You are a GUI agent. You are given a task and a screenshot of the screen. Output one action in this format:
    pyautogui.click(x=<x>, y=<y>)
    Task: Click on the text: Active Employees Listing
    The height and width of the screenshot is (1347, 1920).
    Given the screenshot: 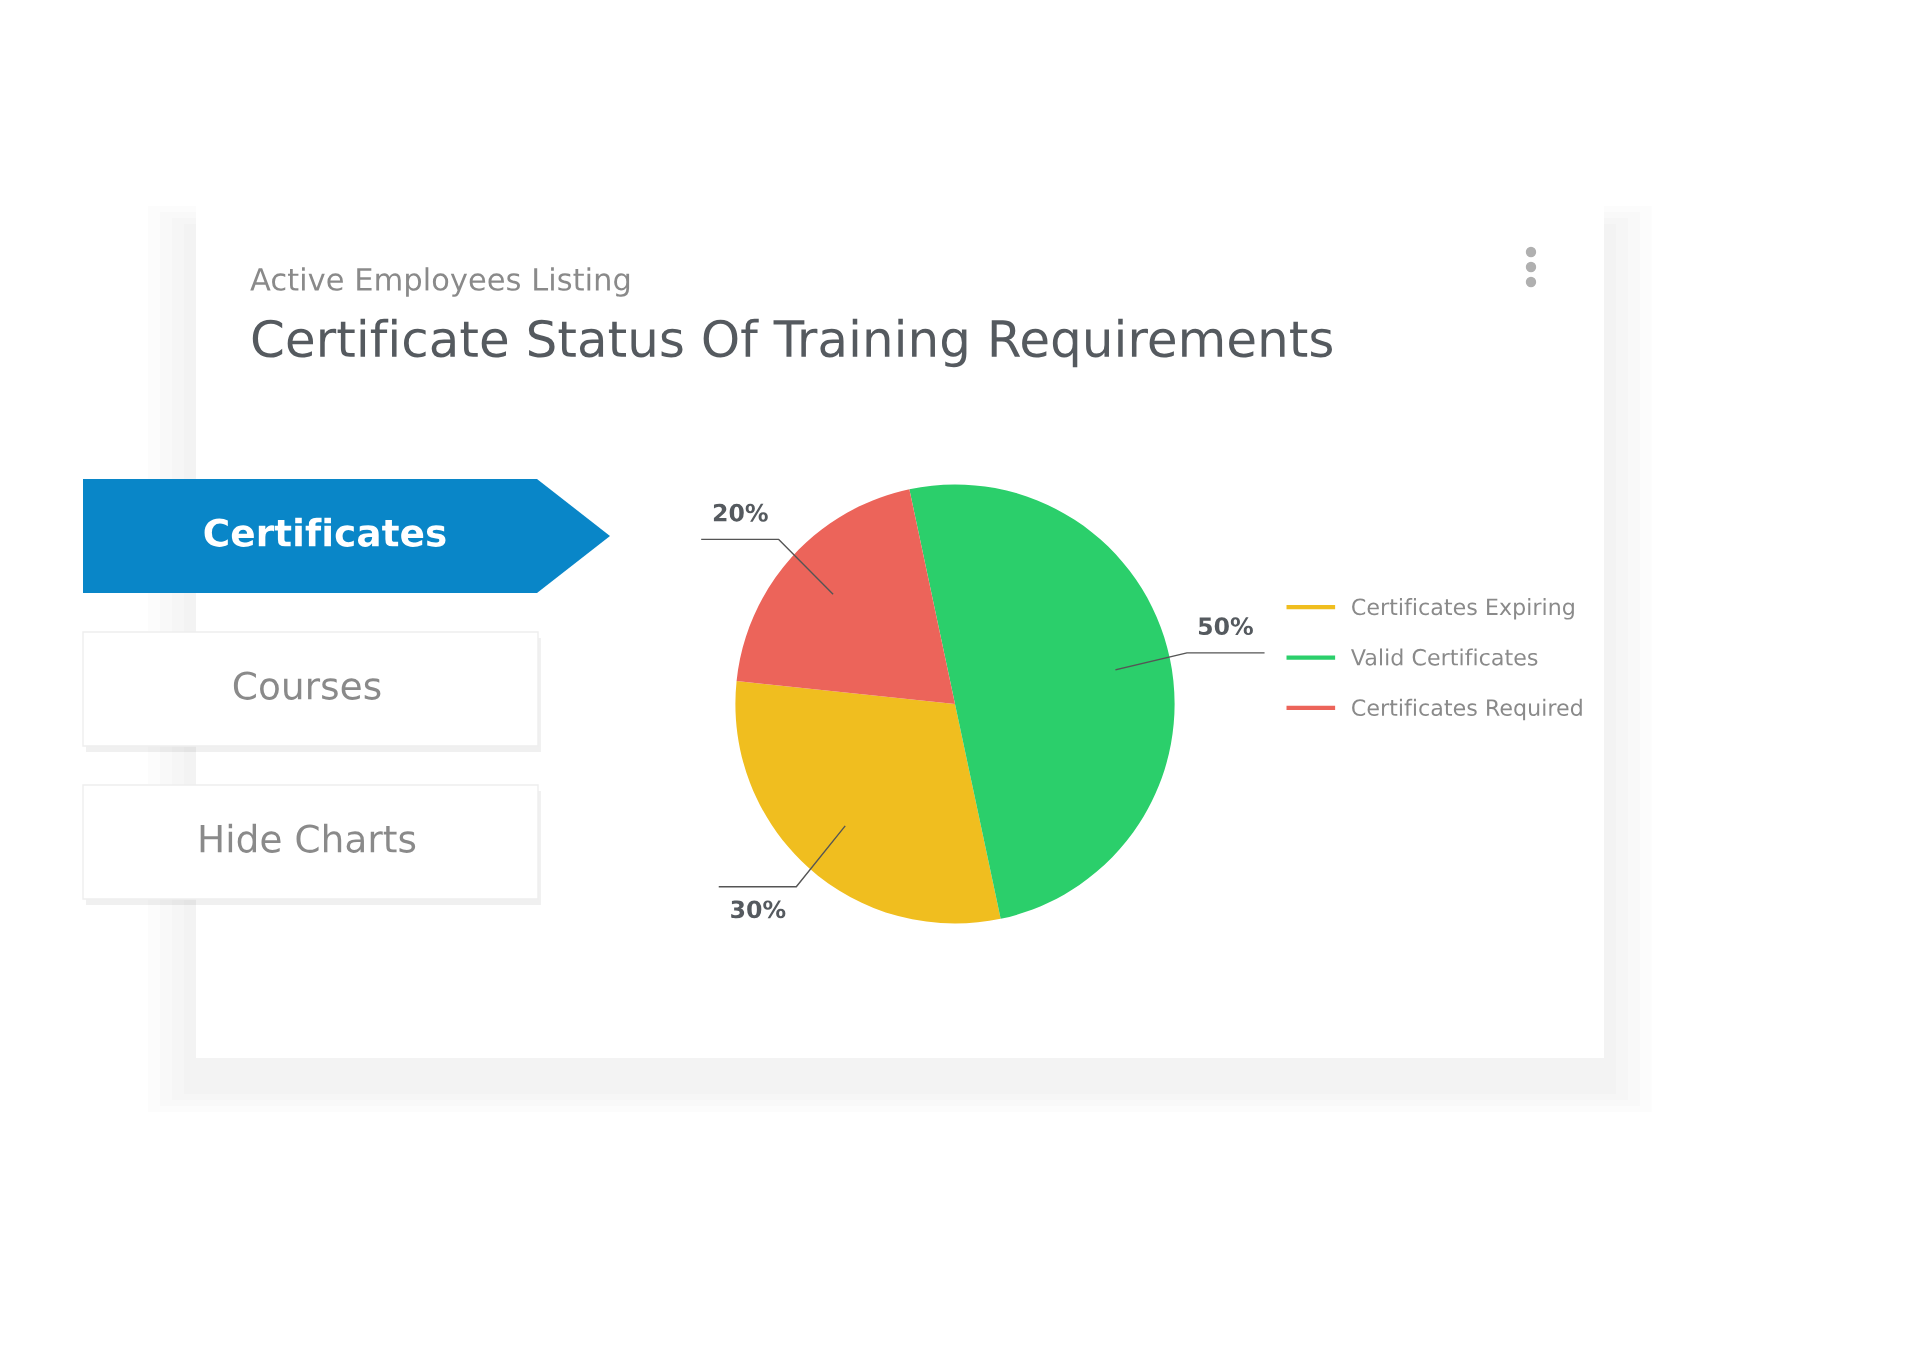 What is the action you would take?
    pyautogui.click(x=440, y=282)
    